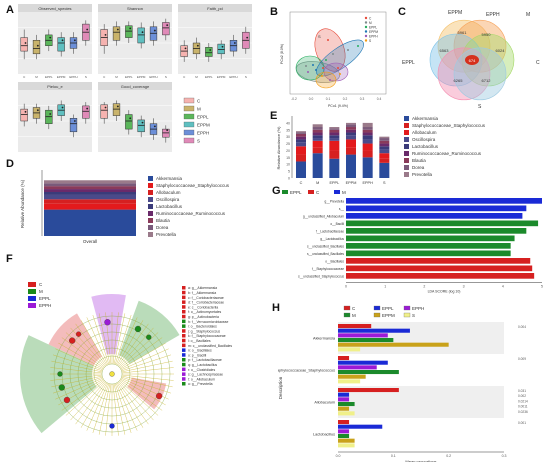 The image size is (550, 465). What do you see at coordinates (319, 36) in the screenshot?
I see `pcoa-ellipse-label: S` at bounding box center [319, 36].